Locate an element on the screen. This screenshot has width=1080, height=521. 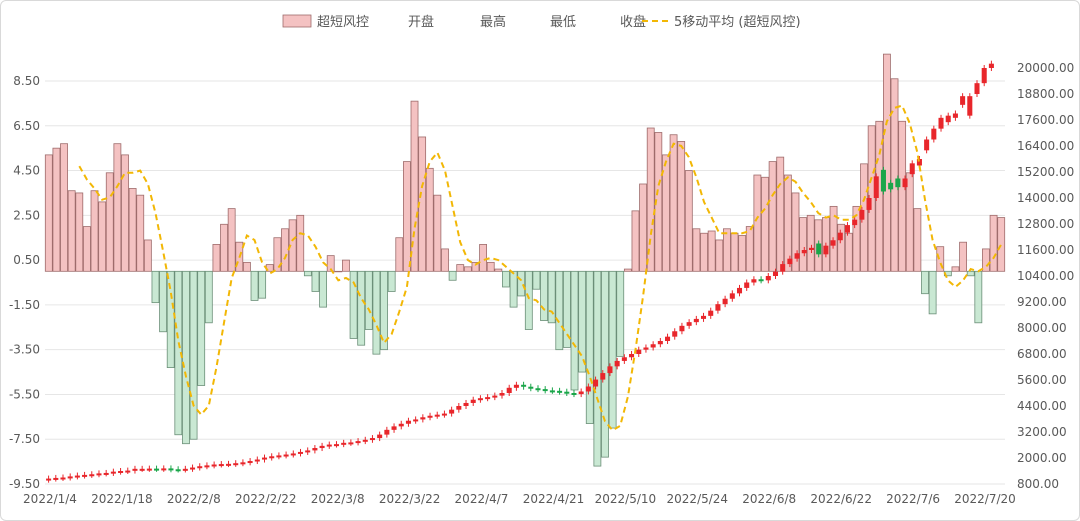
left-tick-label: -9.50 is located at coordinates (24, 484).